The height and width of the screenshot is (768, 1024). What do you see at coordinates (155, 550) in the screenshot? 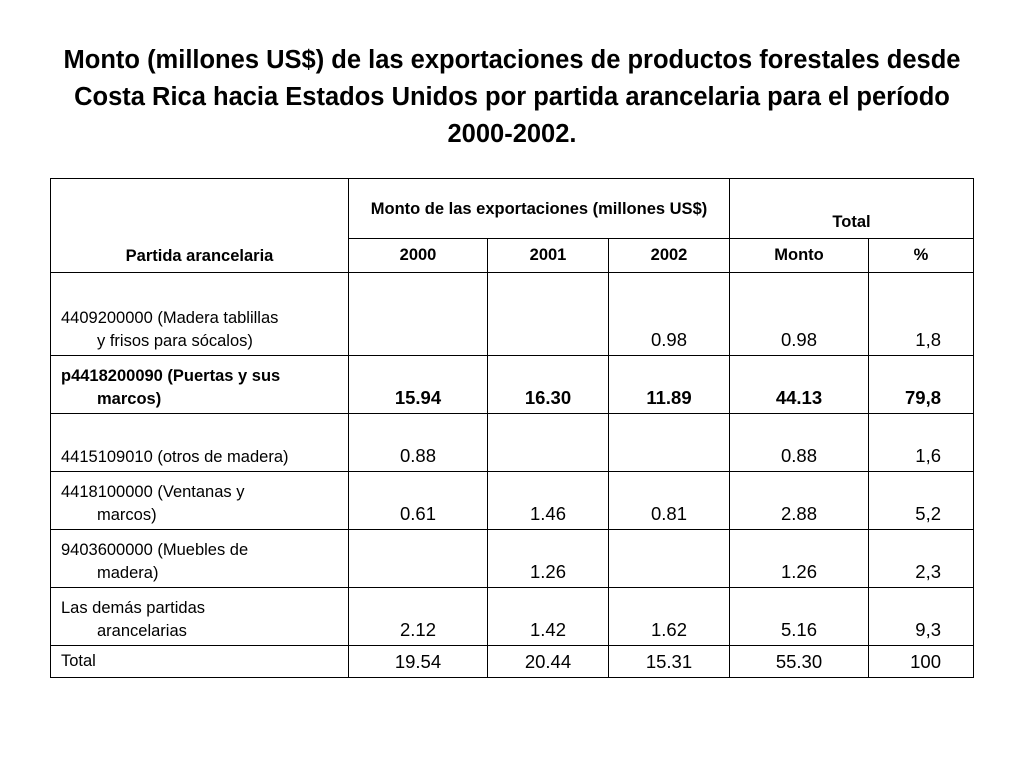
I see `row-label-line1: 9403600000 (Muebles de` at bounding box center [155, 550].